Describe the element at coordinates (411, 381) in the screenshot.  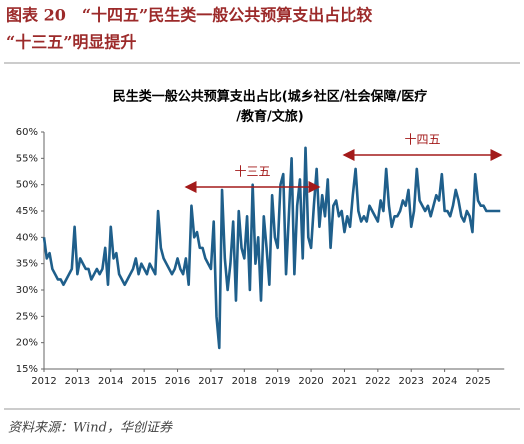
I see `x-tick-label: 2023` at that location.